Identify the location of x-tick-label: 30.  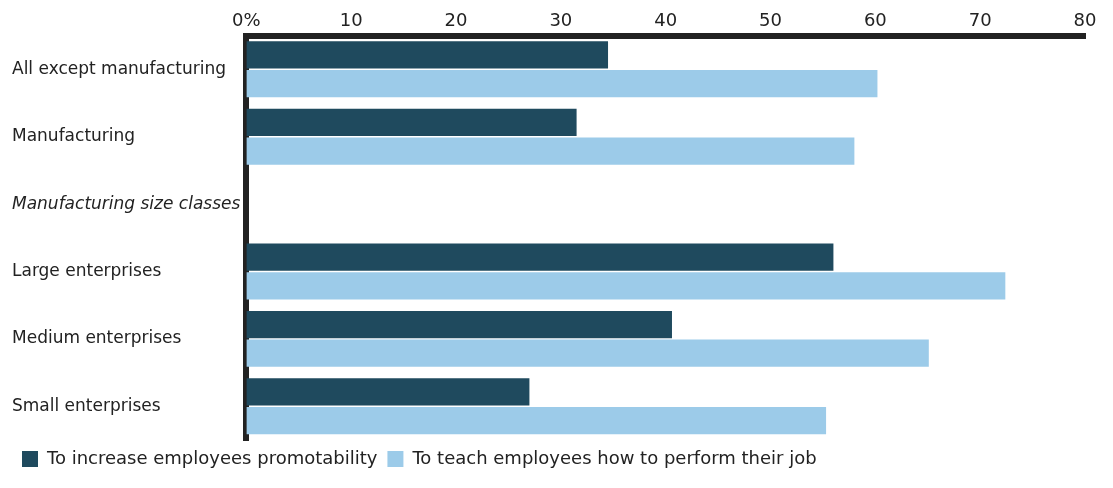
(561, 20).